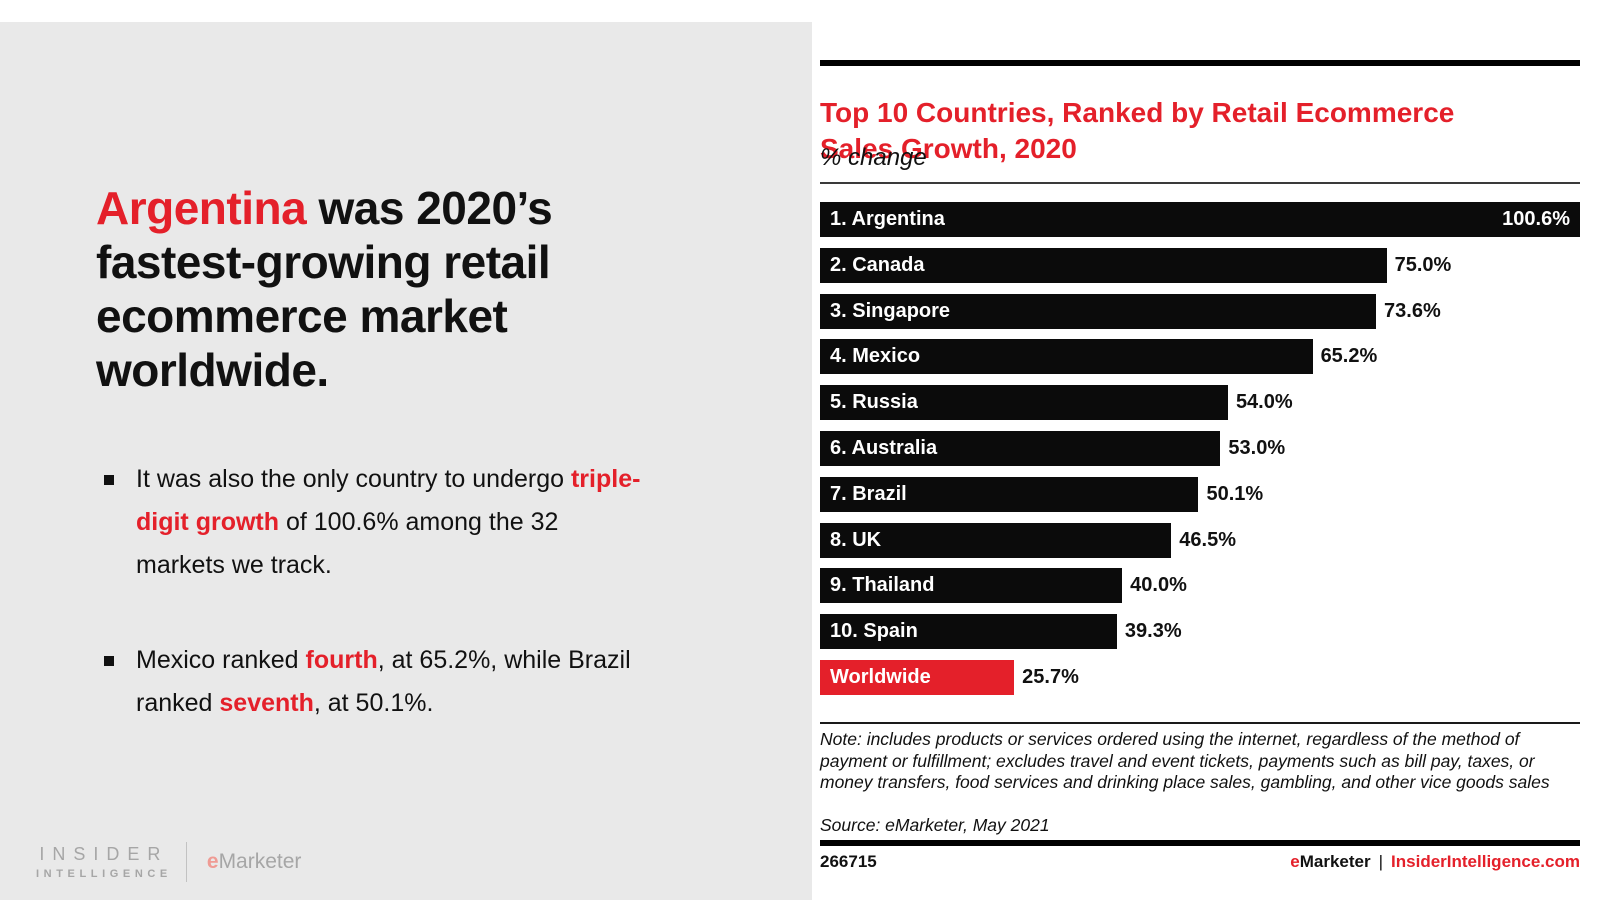  Describe the element at coordinates (388, 500) in the screenshot. I see `text-segment: triple-digit growth` at that location.